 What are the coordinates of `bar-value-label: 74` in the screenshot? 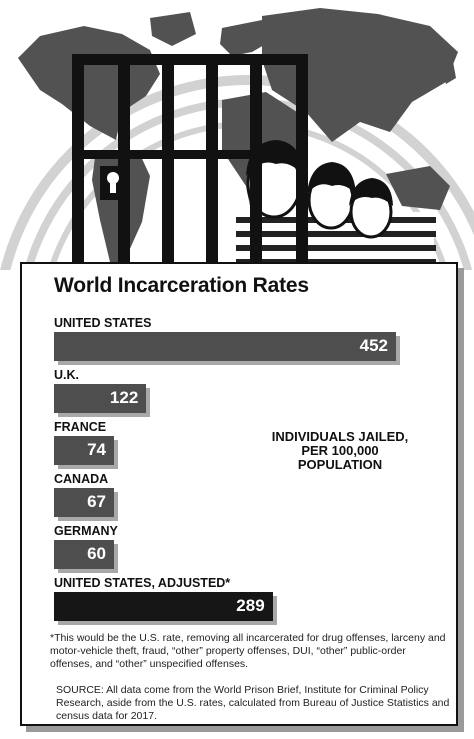 It's located at (96, 449).